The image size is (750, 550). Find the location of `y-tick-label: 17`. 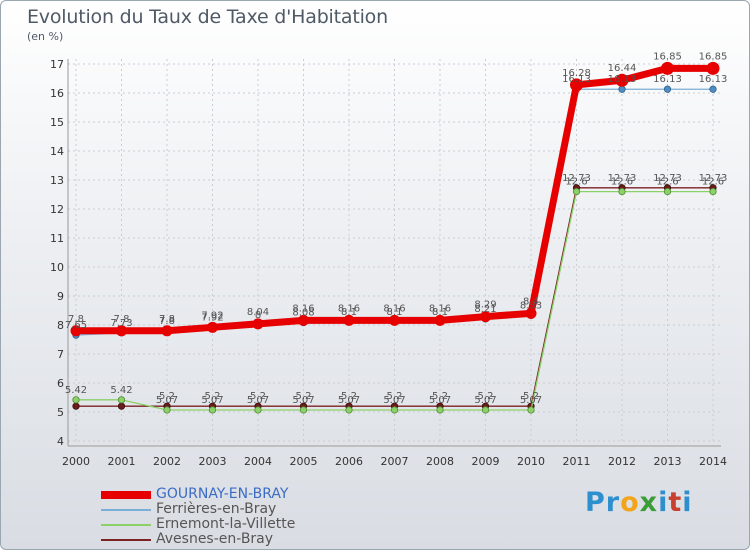

y-tick-label: 17 is located at coordinates (57, 64).